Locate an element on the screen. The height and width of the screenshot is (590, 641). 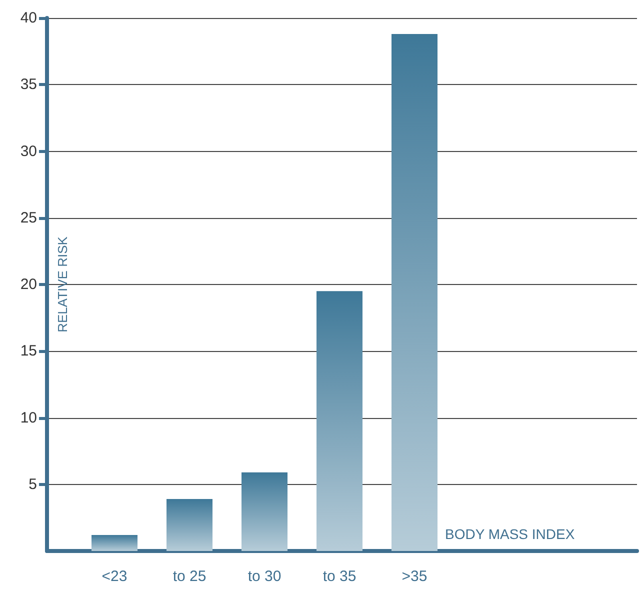
x-tick-label: to 30 is located at coordinates (265, 576).